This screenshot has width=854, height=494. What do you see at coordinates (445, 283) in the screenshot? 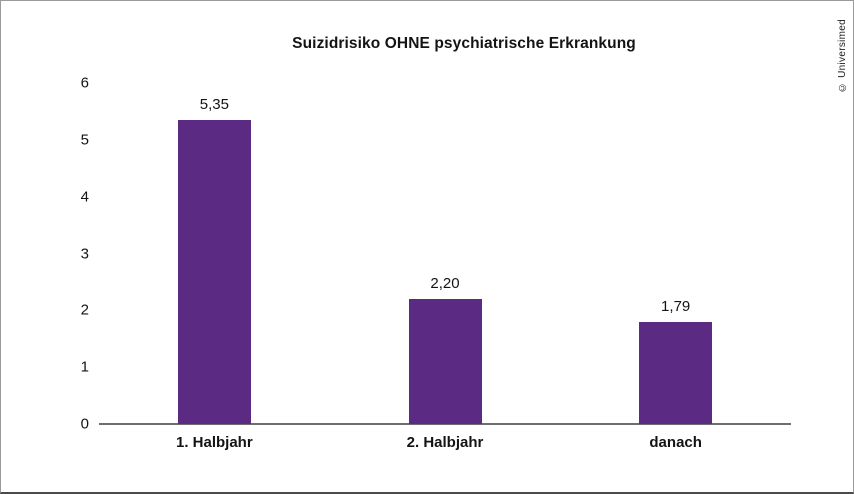
I see `bar-value-label: 2,20` at bounding box center [445, 283].